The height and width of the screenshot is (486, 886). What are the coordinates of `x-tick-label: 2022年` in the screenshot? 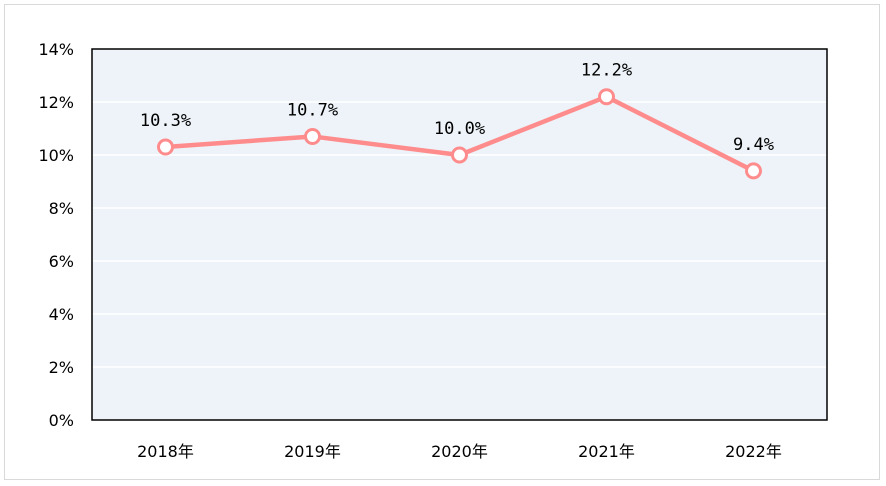 It's located at (753, 451).